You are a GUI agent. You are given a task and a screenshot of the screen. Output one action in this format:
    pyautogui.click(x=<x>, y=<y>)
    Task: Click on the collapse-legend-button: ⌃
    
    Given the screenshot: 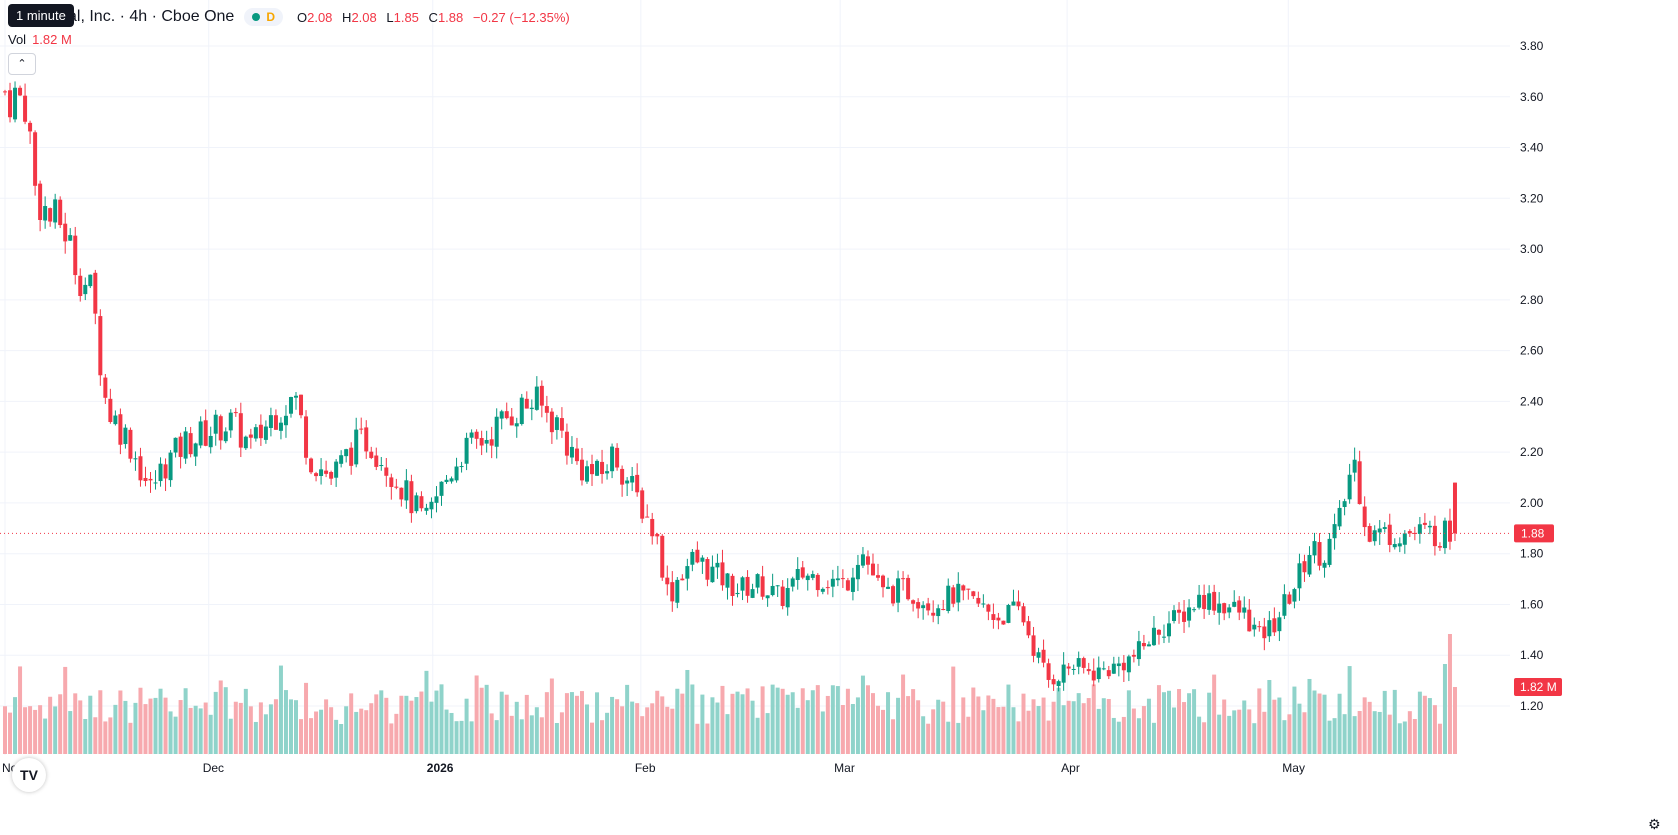 What is the action you would take?
    pyautogui.click(x=22, y=64)
    